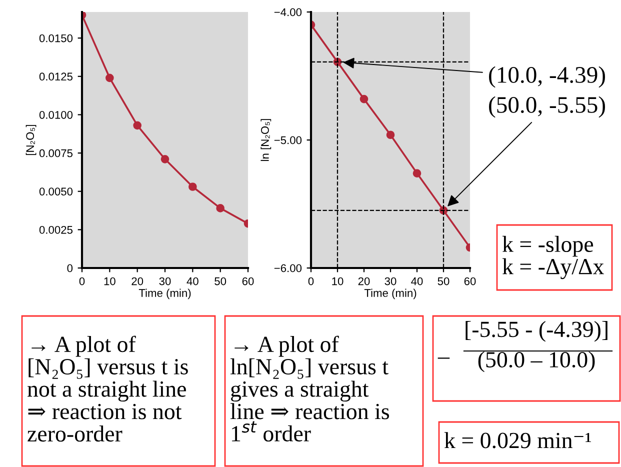 The height and width of the screenshot is (467, 621). What do you see at coordinates (310, 389) in the screenshot?
I see `text: → A plot of ln[N₂O₅] versus t gives a straight line ⇒ reaction is 1$^{st}$ order` at bounding box center [310, 389].